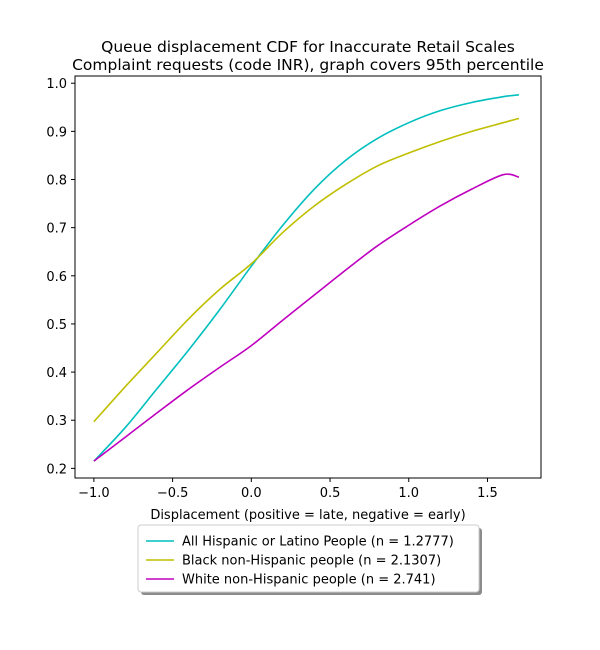 The width and height of the screenshot is (600, 650). Describe the element at coordinates (408, 493) in the screenshot. I see `x-tick-label: 1.0` at that location.